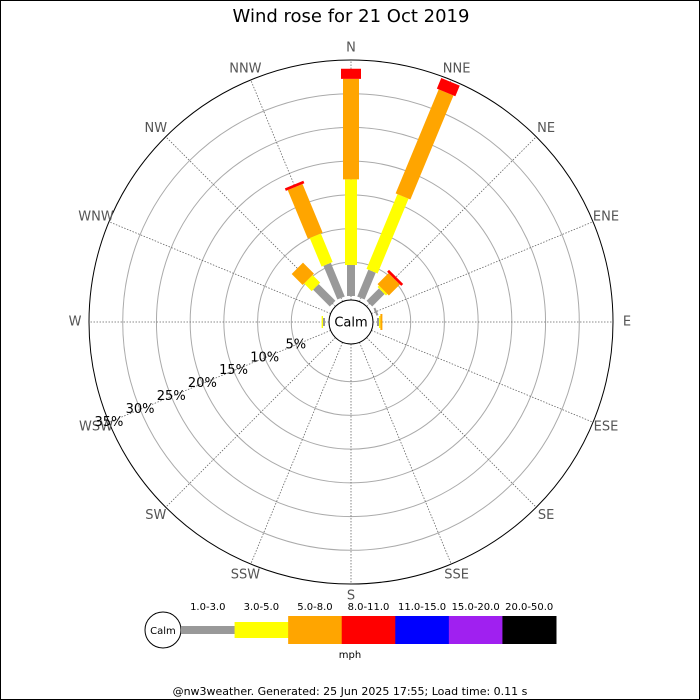 This screenshot has height=700, width=700. I want to click on direction-label: ENE, so click(606, 217).